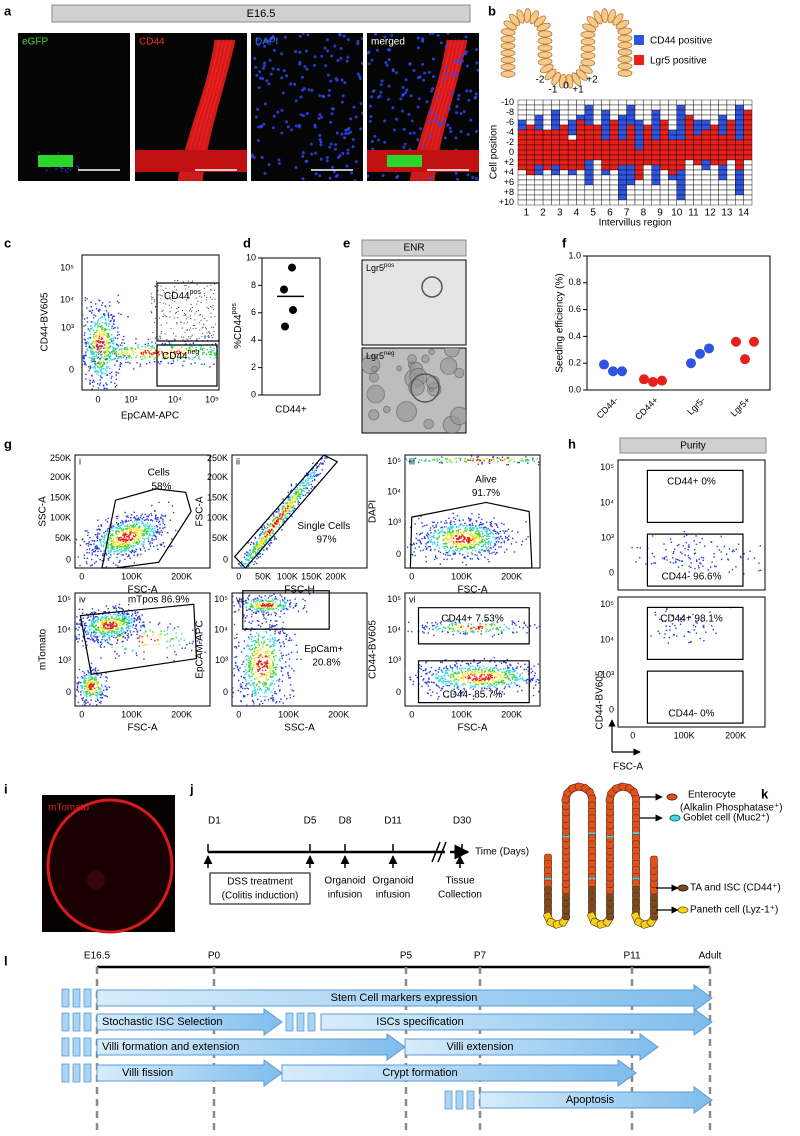  What do you see at coordinates (398, 554) in the screenshot?
I see `y-tick-label: 0` at bounding box center [398, 554].